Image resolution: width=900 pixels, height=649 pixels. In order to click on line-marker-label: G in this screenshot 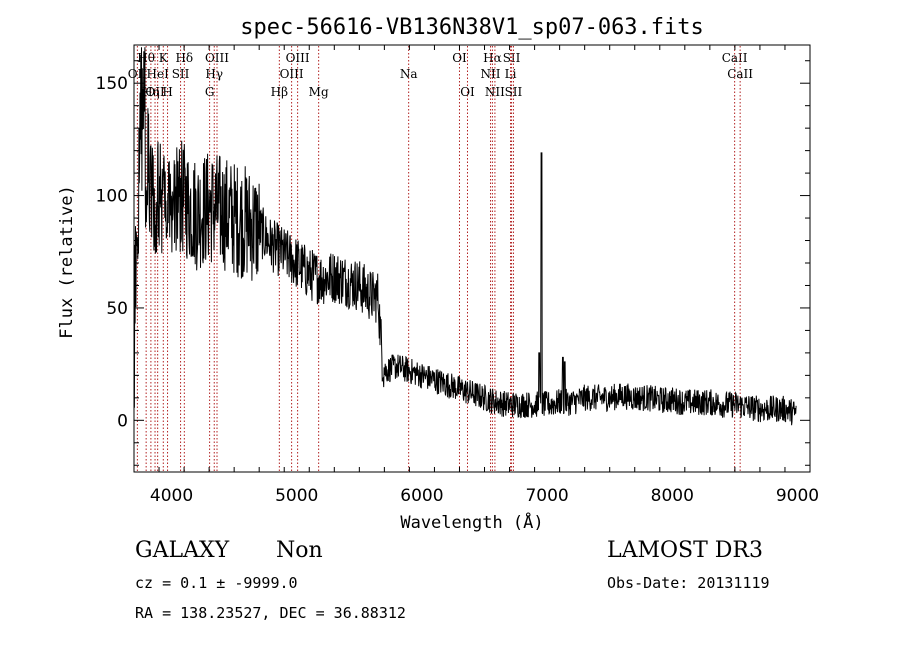, I will do `click(210, 92)`.